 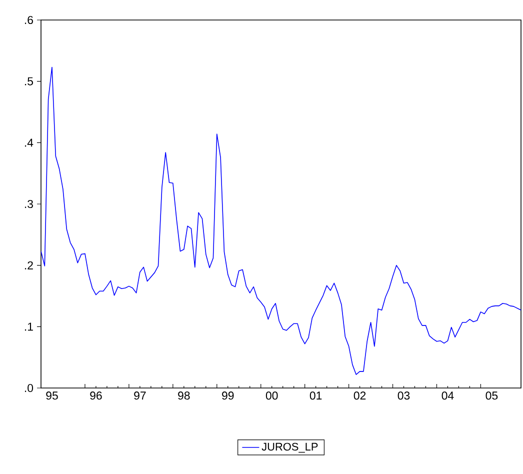 I want to click on x-tick-label: 04, so click(x=448, y=396).